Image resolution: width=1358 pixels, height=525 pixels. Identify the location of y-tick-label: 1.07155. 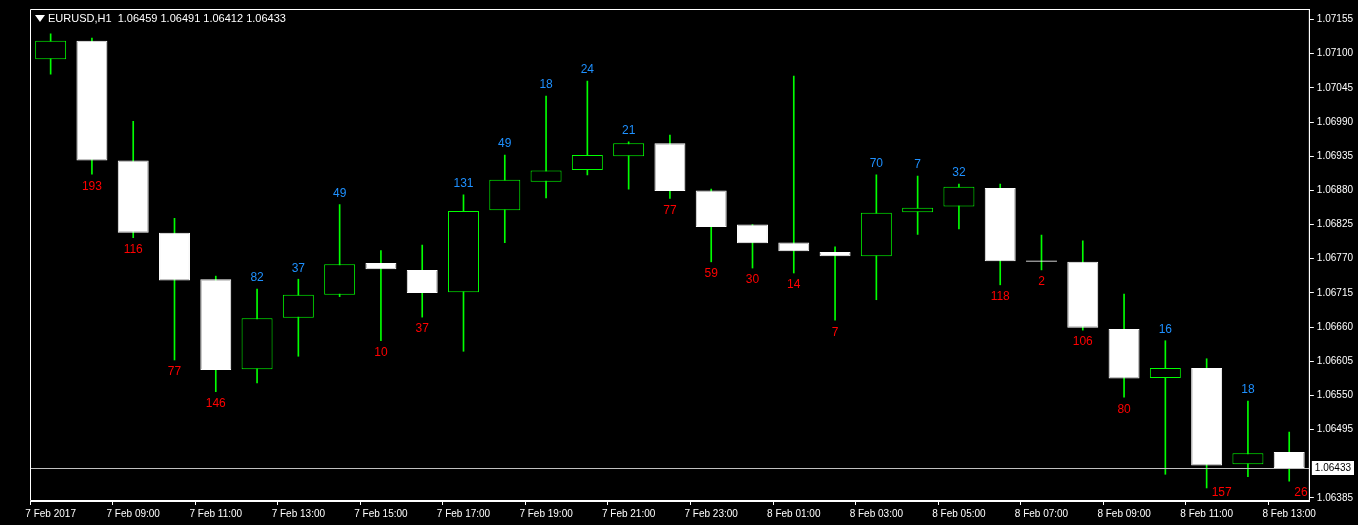
(1335, 19).